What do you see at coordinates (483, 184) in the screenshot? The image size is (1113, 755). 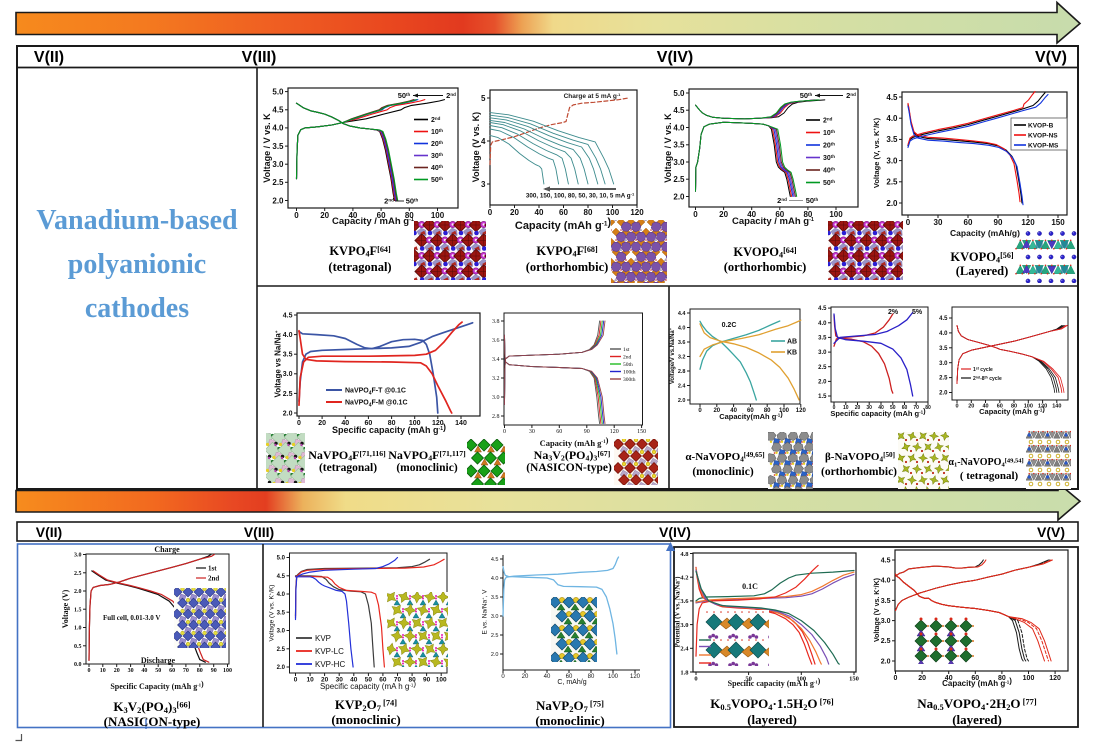 I see `svg-text: 3` at bounding box center [483, 184].